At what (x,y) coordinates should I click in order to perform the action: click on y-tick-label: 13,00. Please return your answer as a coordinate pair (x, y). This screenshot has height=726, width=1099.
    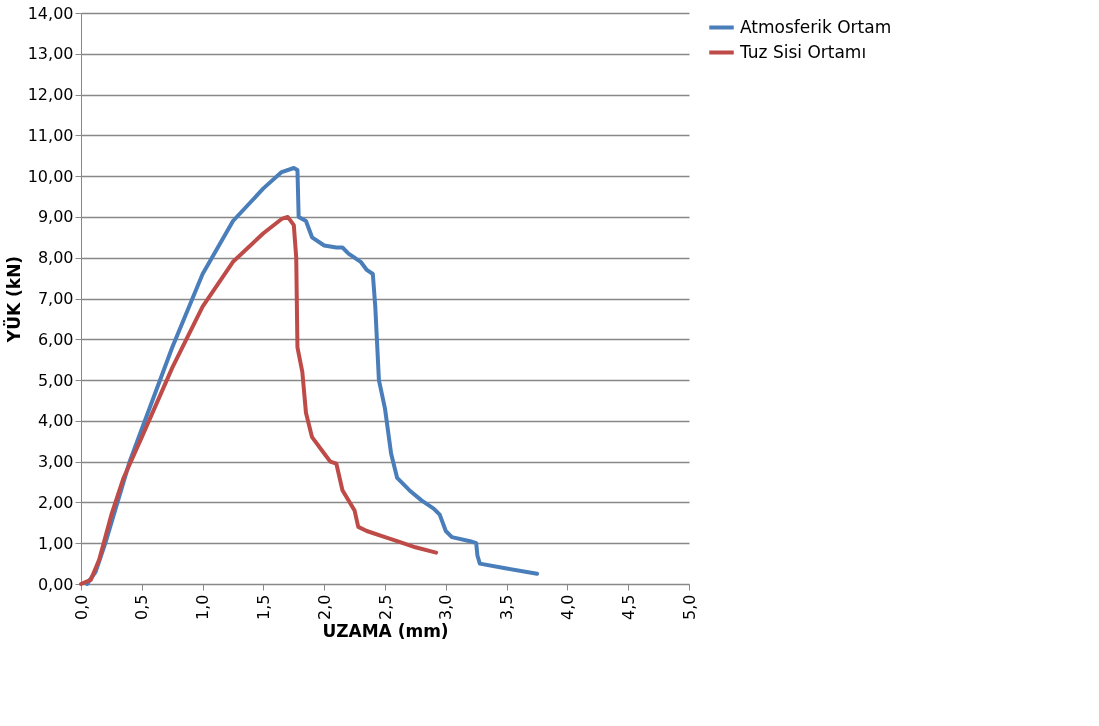
    Looking at the image, I should click on (50, 54).